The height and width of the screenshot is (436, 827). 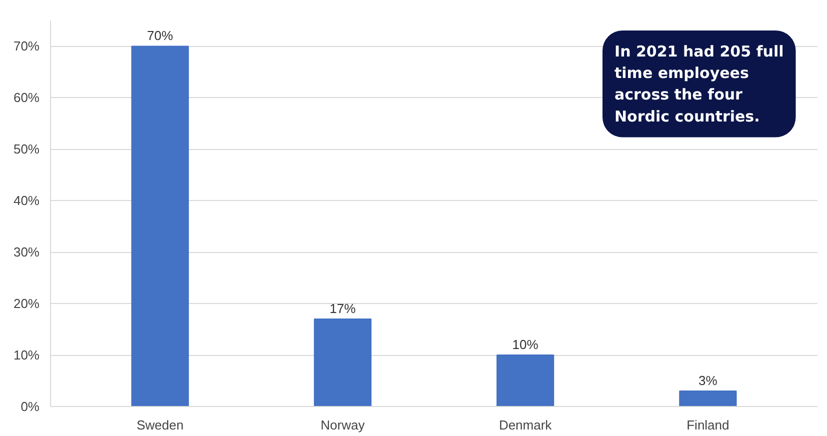 What do you see at coordinates (26, 304) in the screenshot?
I see `y-tick-label: 20%` at bounding box center [26, 304].